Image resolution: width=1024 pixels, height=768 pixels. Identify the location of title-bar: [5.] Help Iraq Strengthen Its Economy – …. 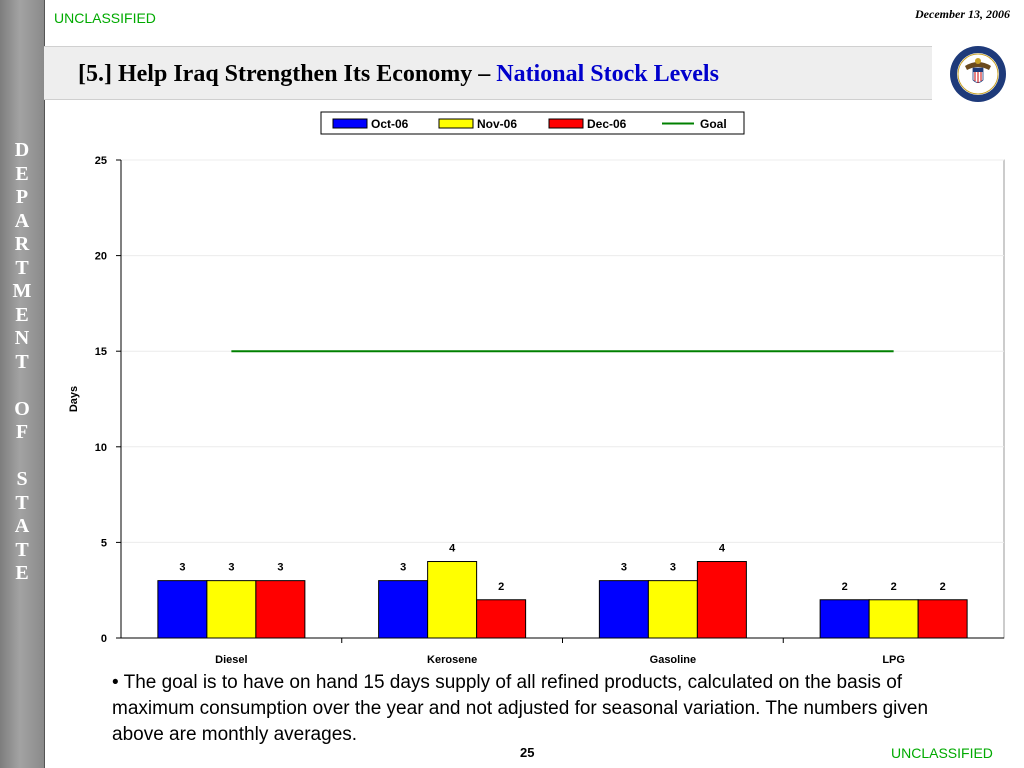
(488, 73).